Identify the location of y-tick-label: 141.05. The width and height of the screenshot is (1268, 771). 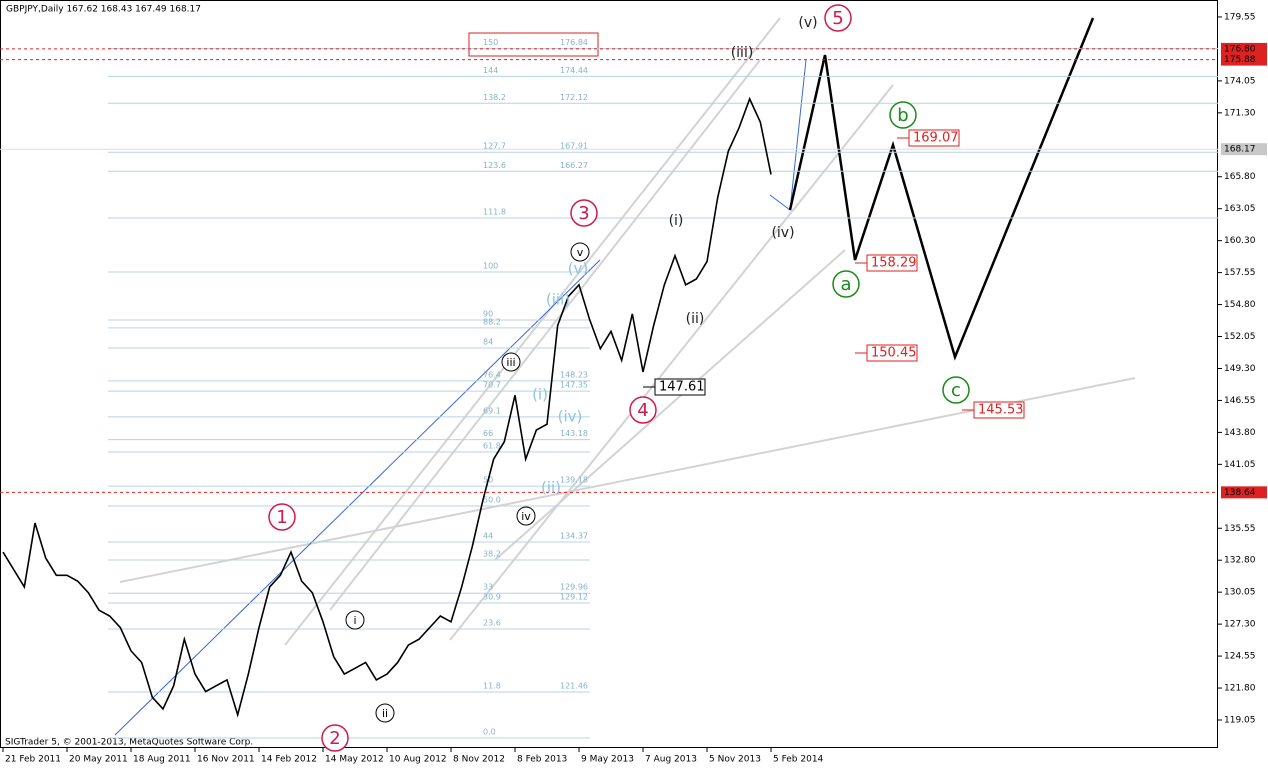
(1240, 465).